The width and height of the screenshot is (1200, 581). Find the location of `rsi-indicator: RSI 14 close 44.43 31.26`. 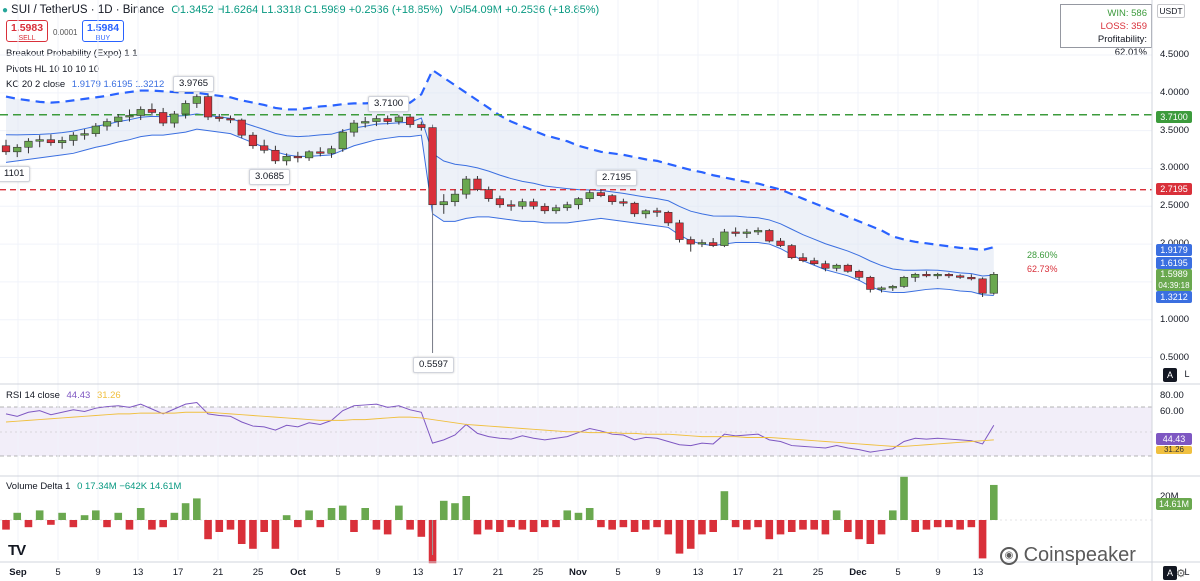

rsi-indicator: RSI 14 close 44.43 31.26 is located at coordinates (63, 395).